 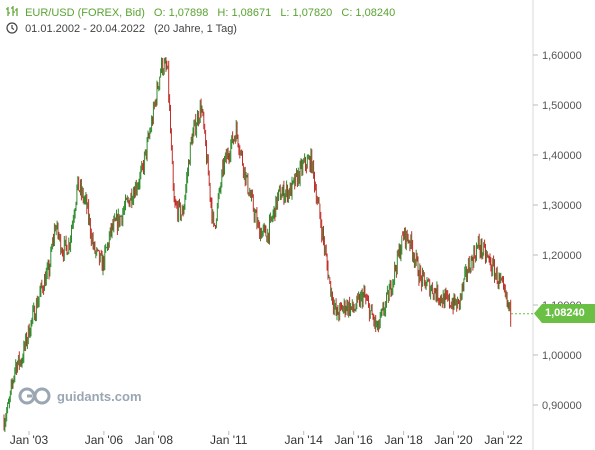 I want to click on x-tick-label: Jan '03, so click(x=29, y=440).